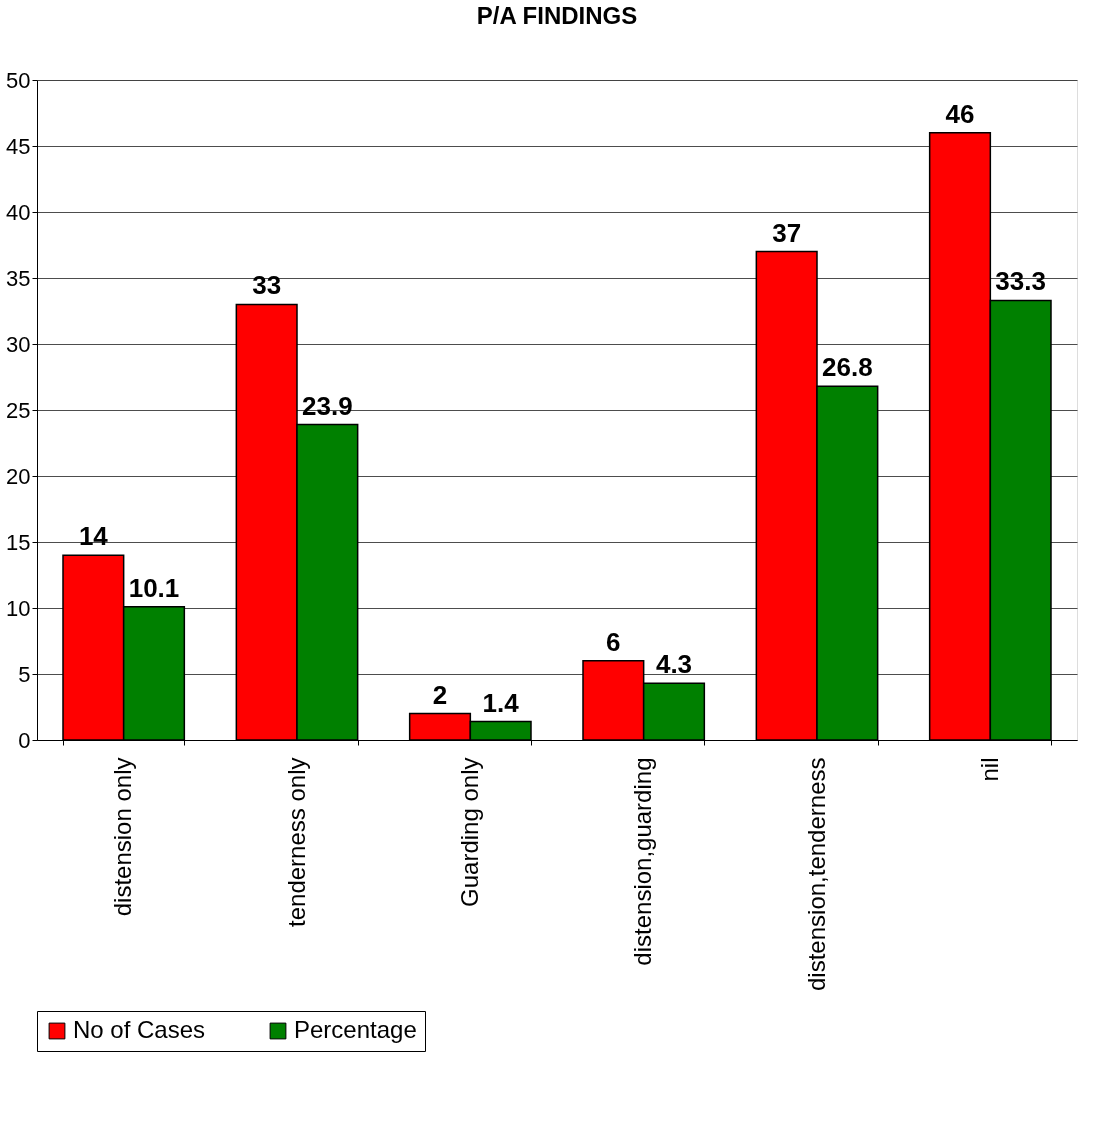 The height and width of the screenshot is (1126, 1117). I want to click on data-label: 4.3, so click(674, 664).